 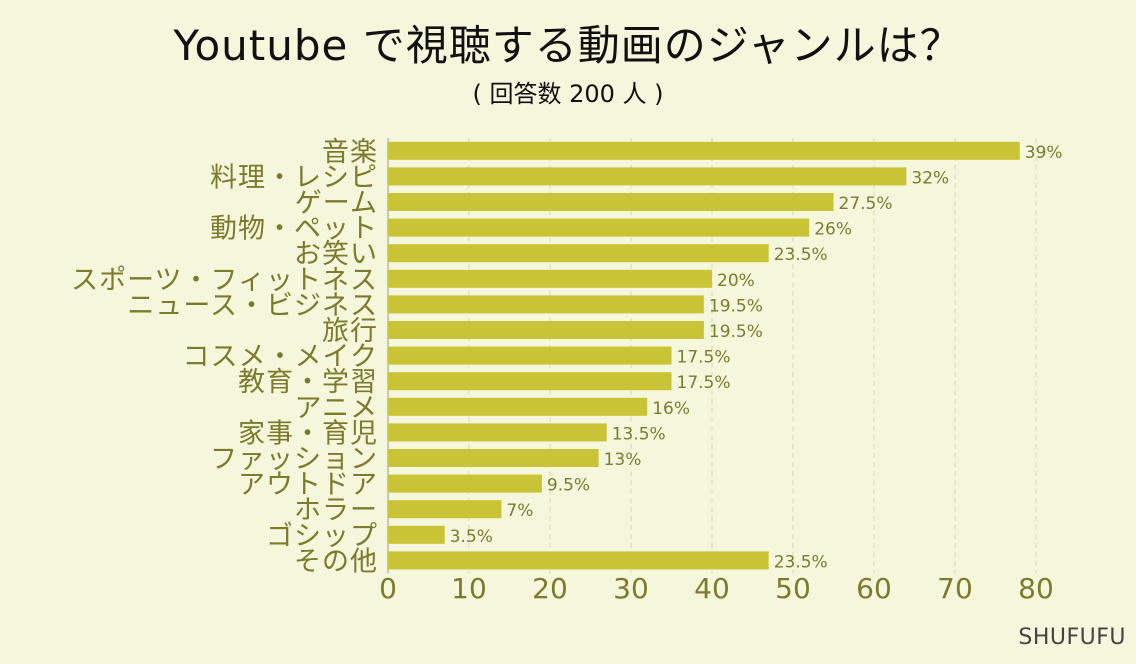 I want to click on category-label: アニメ, so click(x=336, y=408).